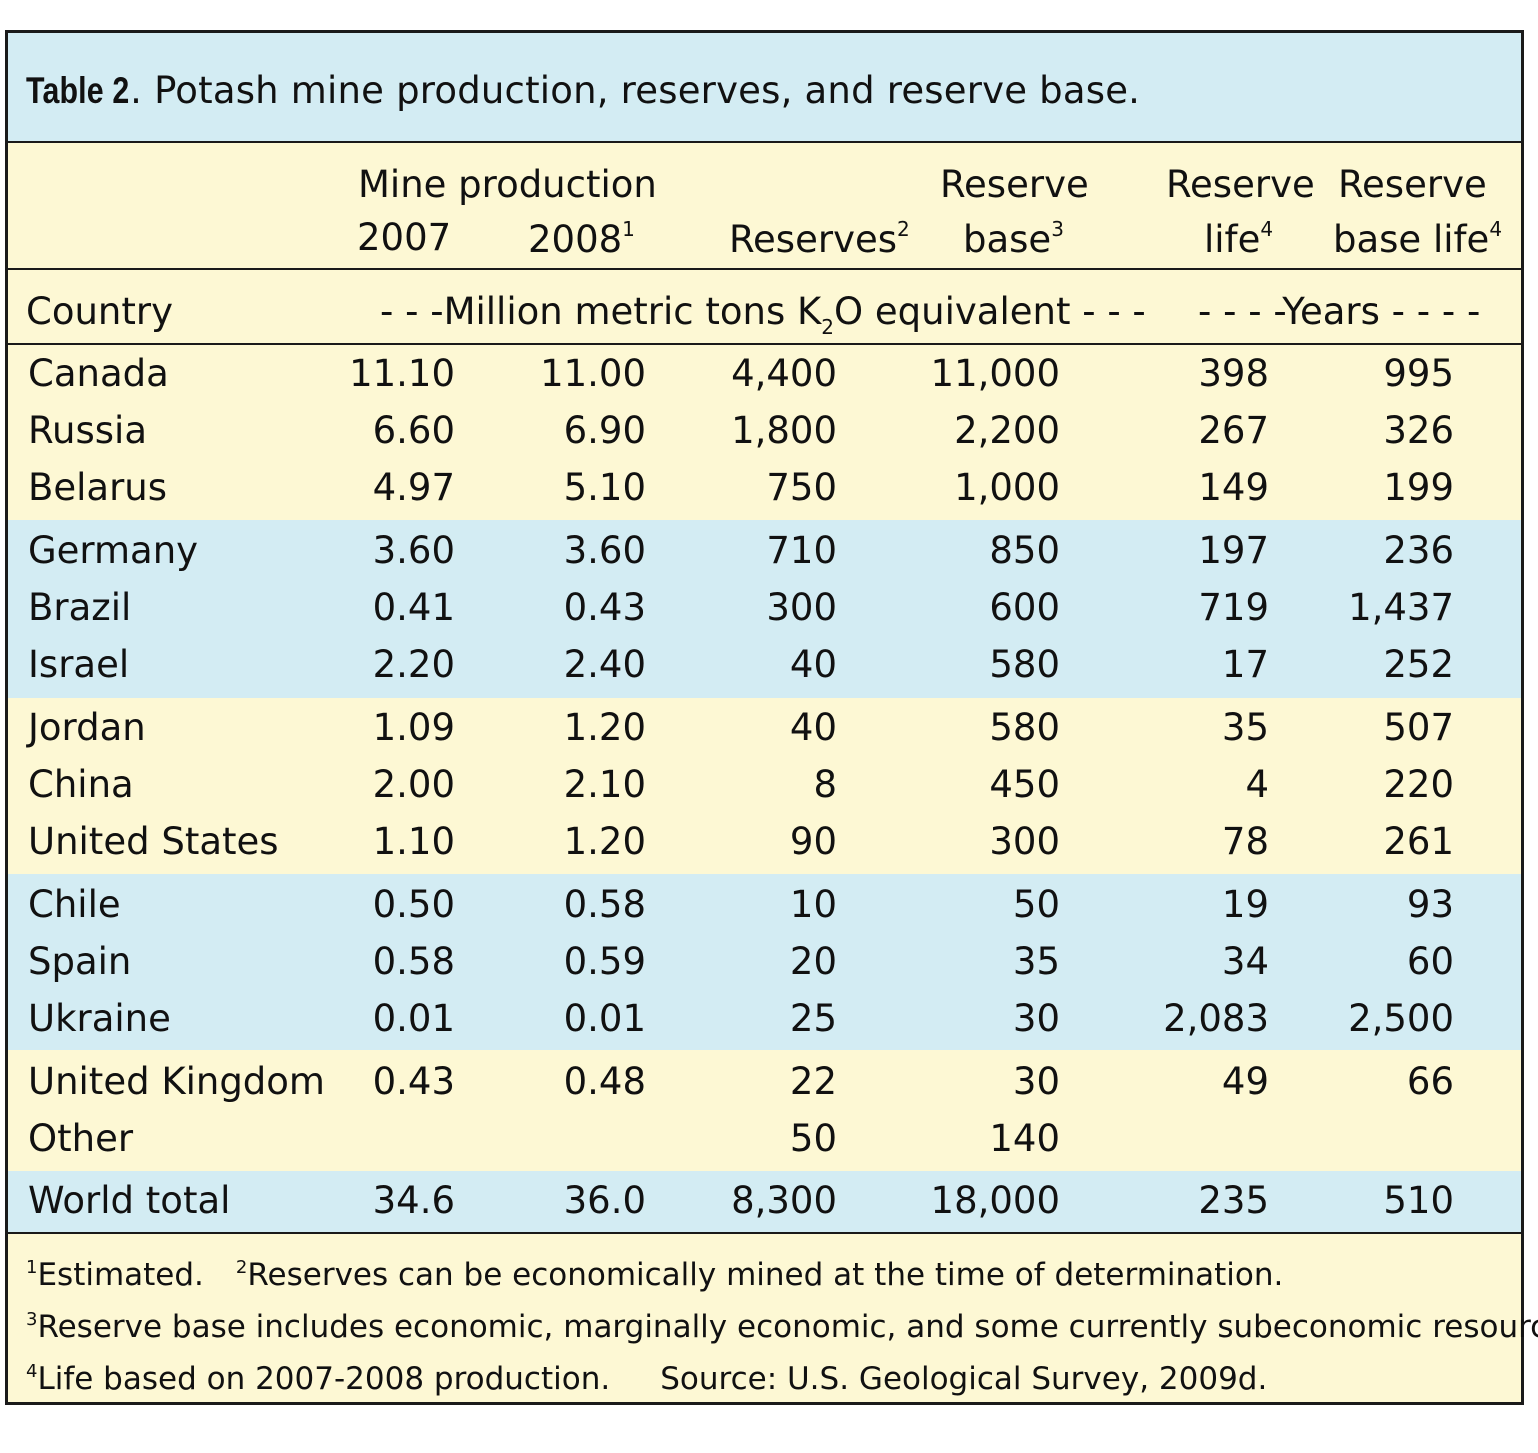 This screenshot has height=1453, width=1538. Describe the element at coordinates (1418, 550) in the screenshot. I see `cell-base-life: 236` at that location.